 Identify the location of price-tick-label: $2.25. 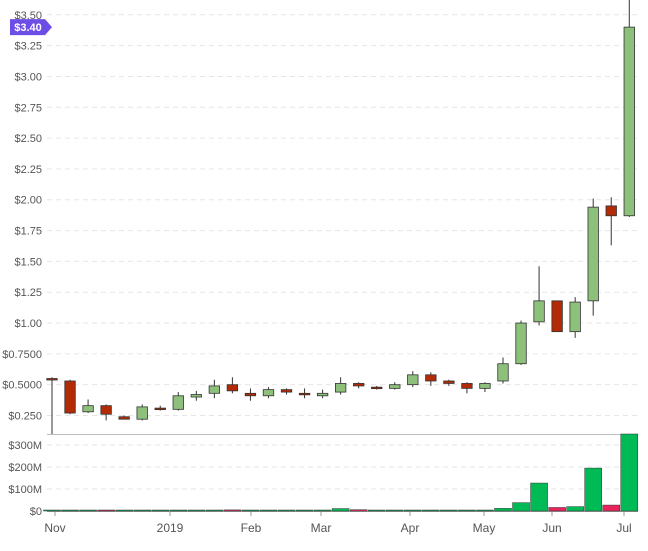
(28, 170).